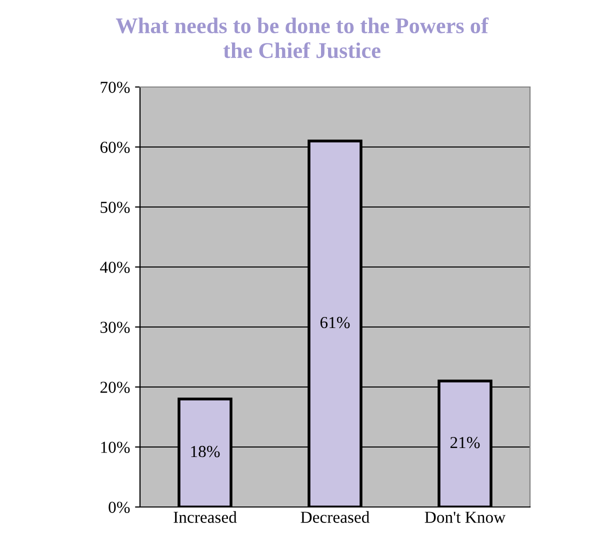 This screenshot has height=535, width=604. Describe the element at coordinates (119, 507) in the screenshot. I see `y-tick-label: 0%` at that location.